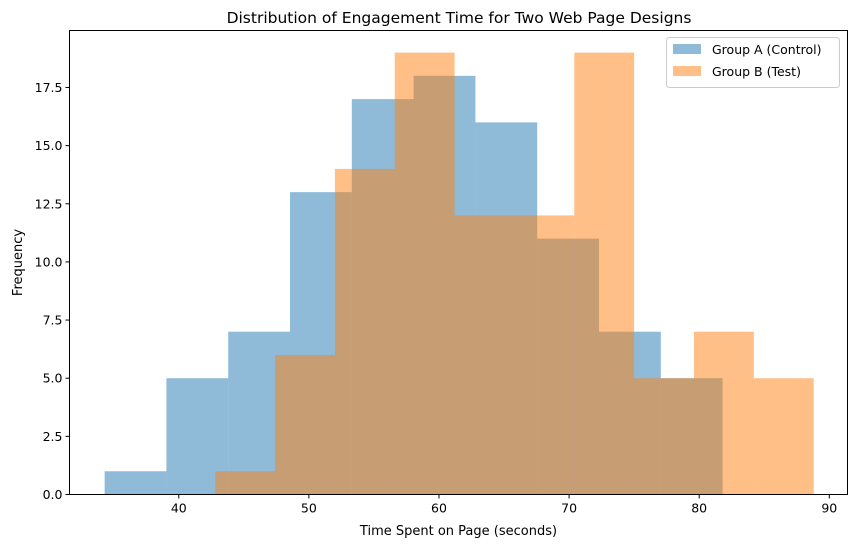  Describe the element at coordinates (829, 508) in the screenshot. I see `x-tick-label: 90` at that location.